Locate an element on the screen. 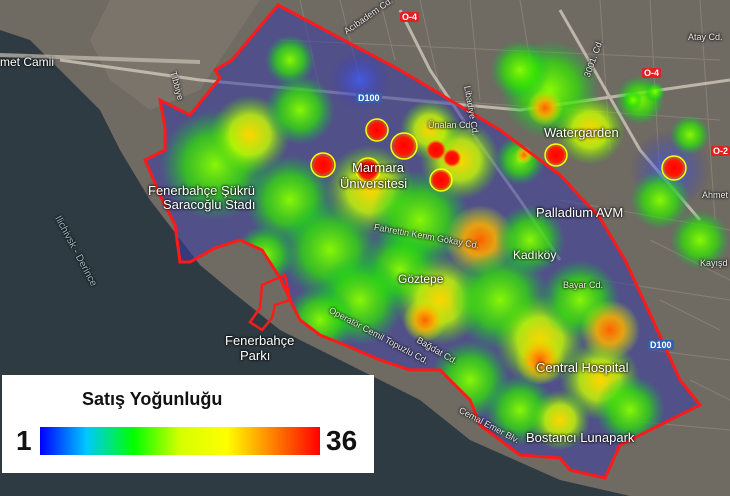 This screenshot has width=730, height=496. legend-title: Satış Yoğunluğu is located at coordinates (152, 399).